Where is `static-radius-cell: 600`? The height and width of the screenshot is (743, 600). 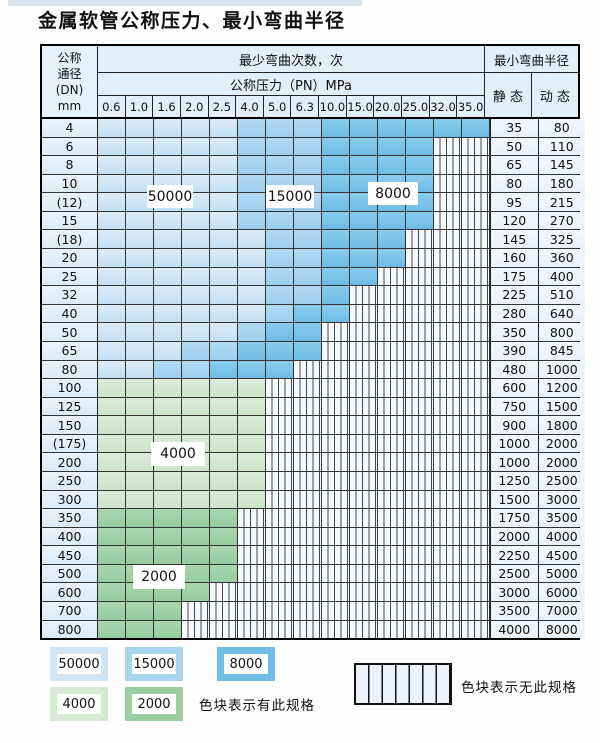 static-radius-cell: 600 is located at coordinates (514, 388).